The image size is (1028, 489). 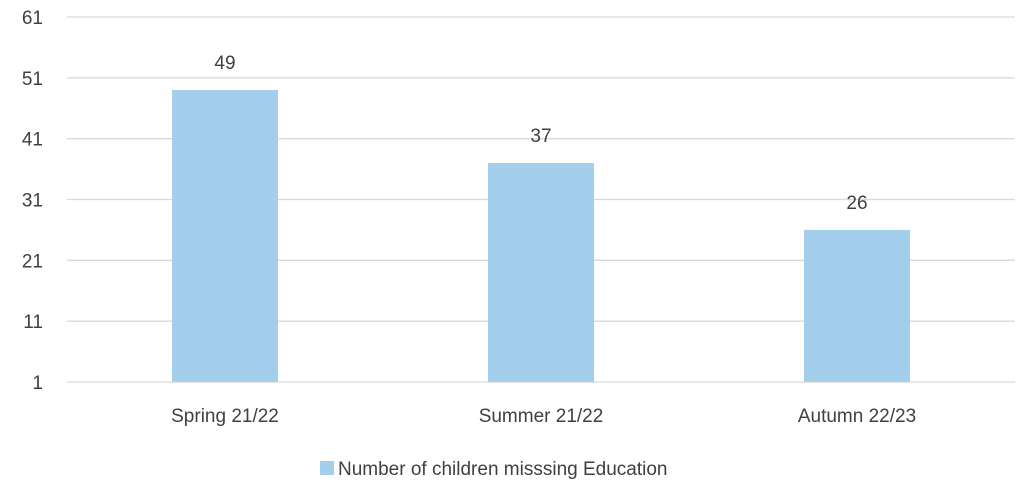 I want to click on legend-label: Number of children misssing Education, so click(x=503, y=469).